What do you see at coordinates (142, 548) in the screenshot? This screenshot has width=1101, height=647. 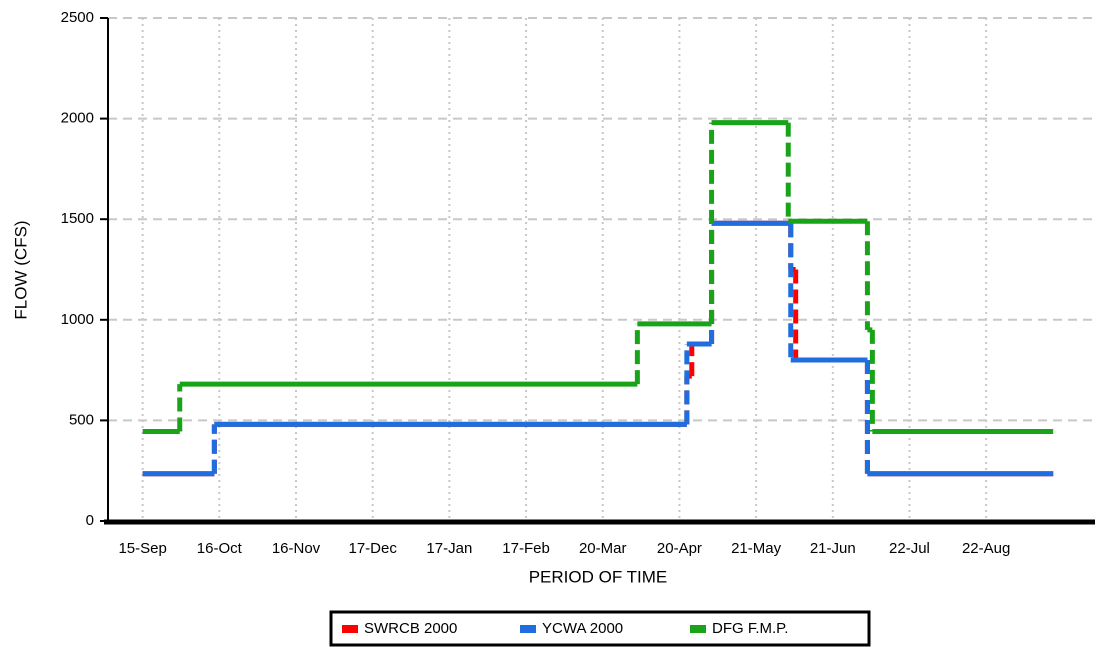 I see `x-tick-label: 15-Sep` at bounding box center [142, 548].